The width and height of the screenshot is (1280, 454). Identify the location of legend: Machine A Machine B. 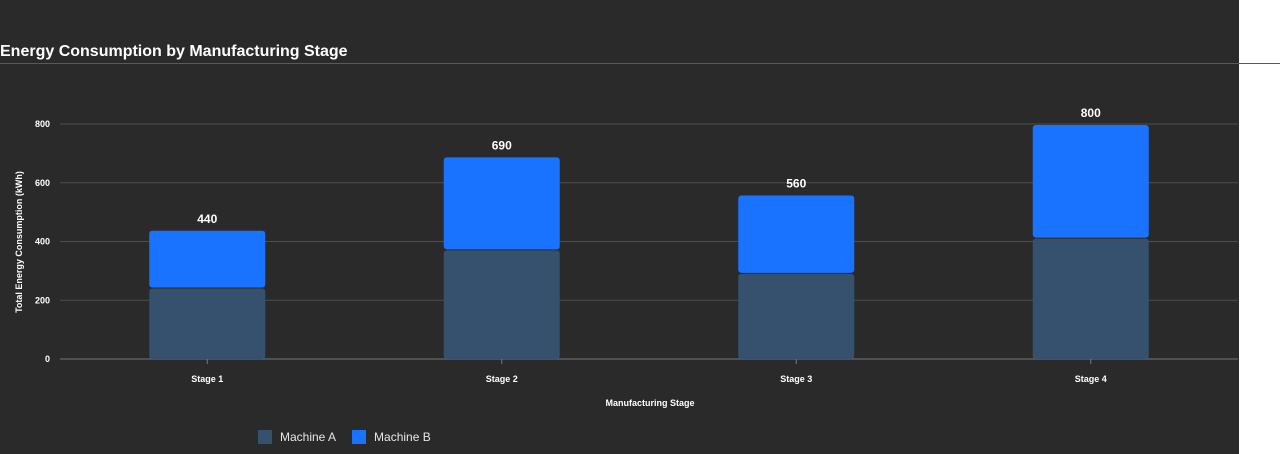
(344, 437).